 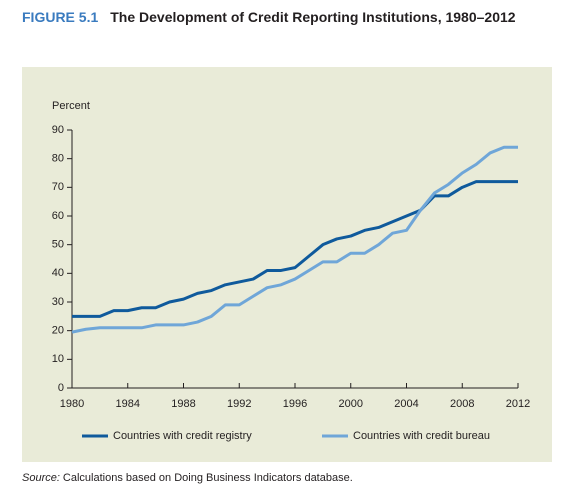 What do you see at coordinates (406, 404) in the screenshot?
I see `x-tick-label: 2004` at bounding box center [406, 404].